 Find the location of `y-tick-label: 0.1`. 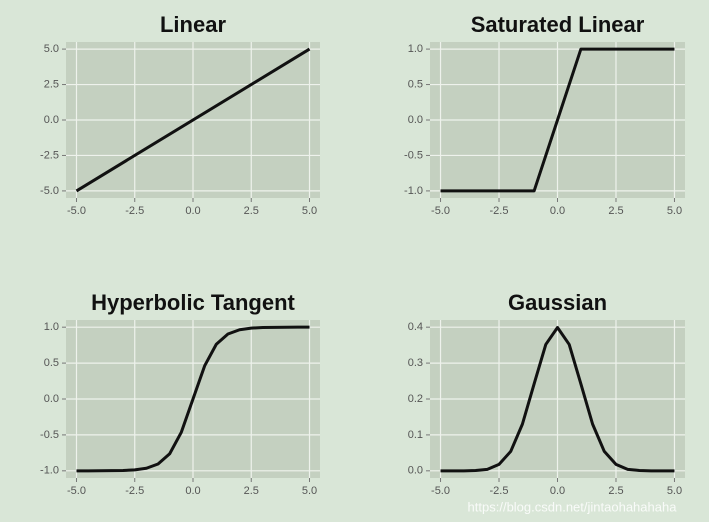

y-tick-label: 0.1 is located at coordinates (415, 435).